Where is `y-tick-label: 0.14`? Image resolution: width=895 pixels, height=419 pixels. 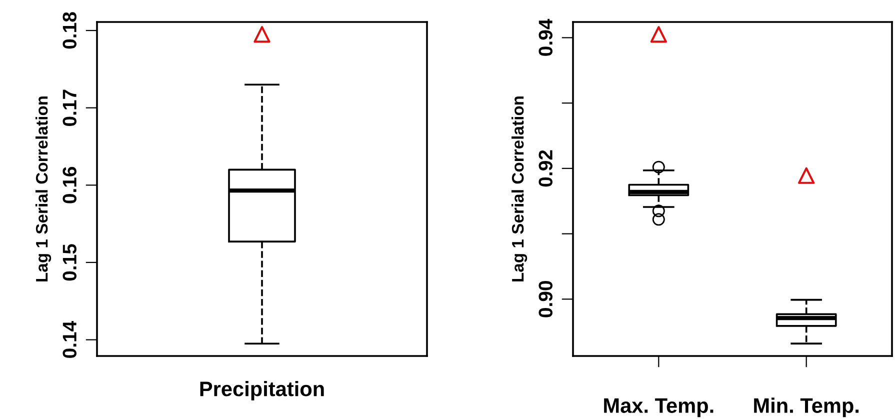
y-tick-label: 0.14 is located at coordinates (69, 339).